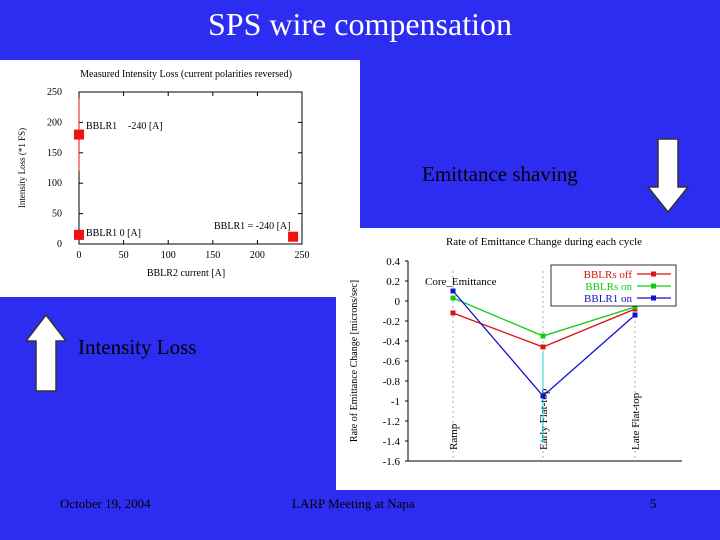 The image size is (720, 540). Describe the element at coordinates (392, 462) in the screenshot. I see `y-tick-label: -1.6` at that location.